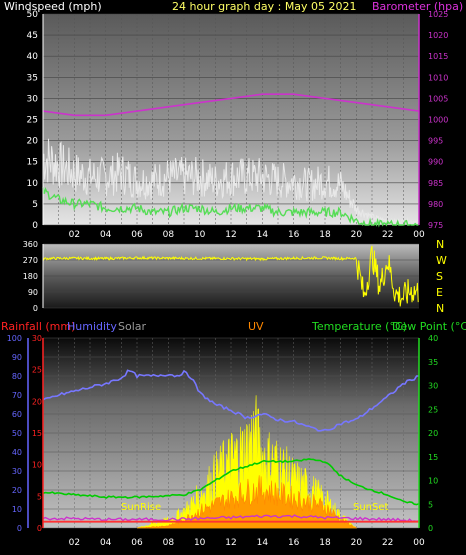 The height and width of the screenshot is (555, 466). What do you see at coordinates (441, 260) in the screenshot?
I see `compass-label-w: W` at bounding box center [441, 260].